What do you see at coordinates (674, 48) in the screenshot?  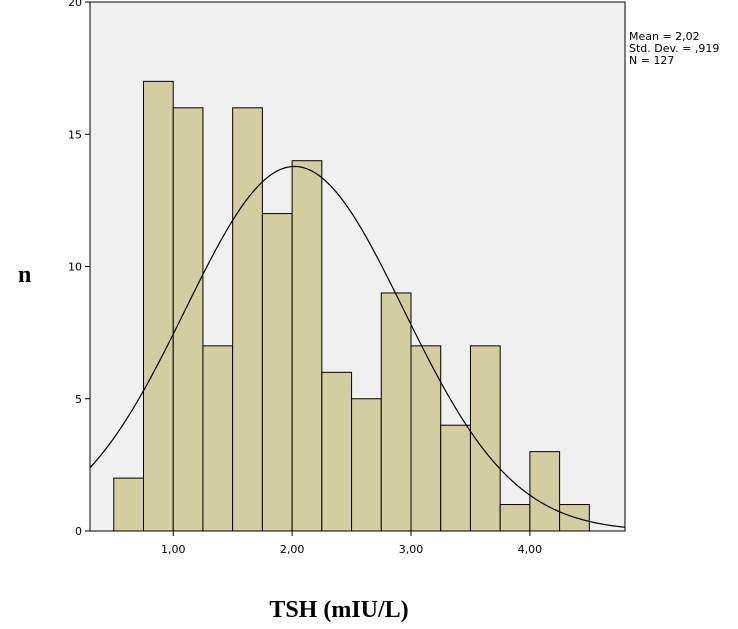 I see `stats-std-dev: Std. Dev. = ,919` at bounding box center [674, 48].